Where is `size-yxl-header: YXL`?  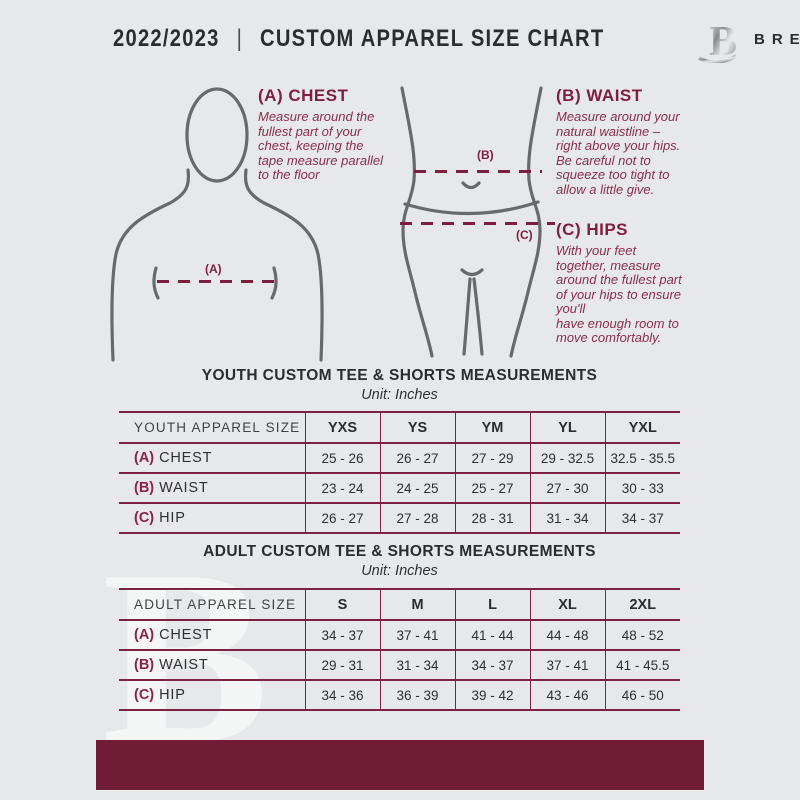
size-yxl-header: YXL is located at coordinates (642, 427).